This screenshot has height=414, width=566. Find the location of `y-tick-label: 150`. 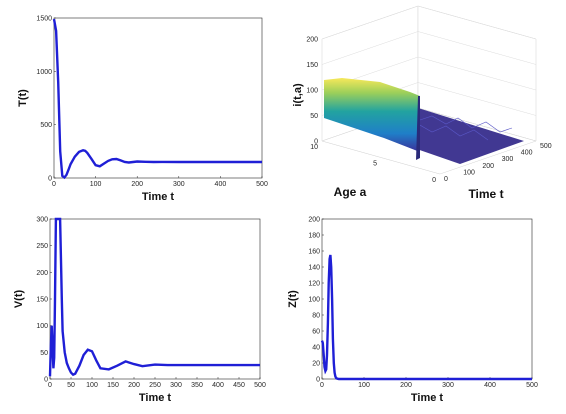

y-tick-label: 150 is located at coordinates (42, 300).